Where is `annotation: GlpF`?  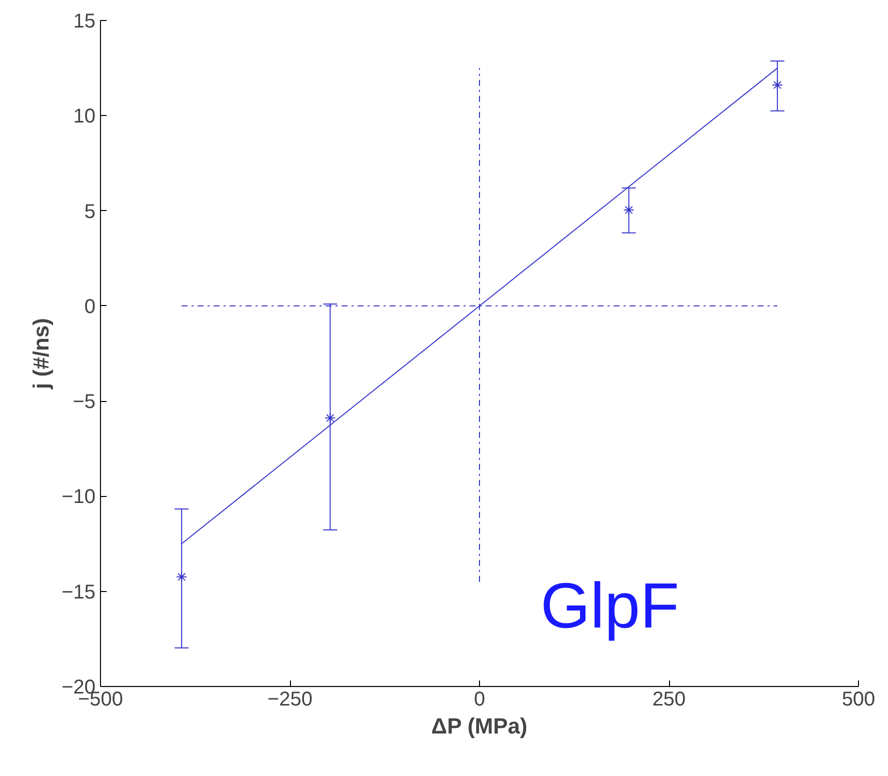 annotation: GlpF is located at coordinates (610, 606).